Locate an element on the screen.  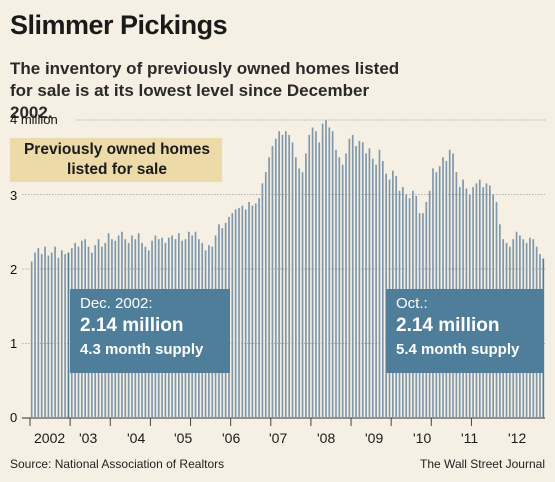
x-tick-2008: '08 is located at coordinates (326, 438).